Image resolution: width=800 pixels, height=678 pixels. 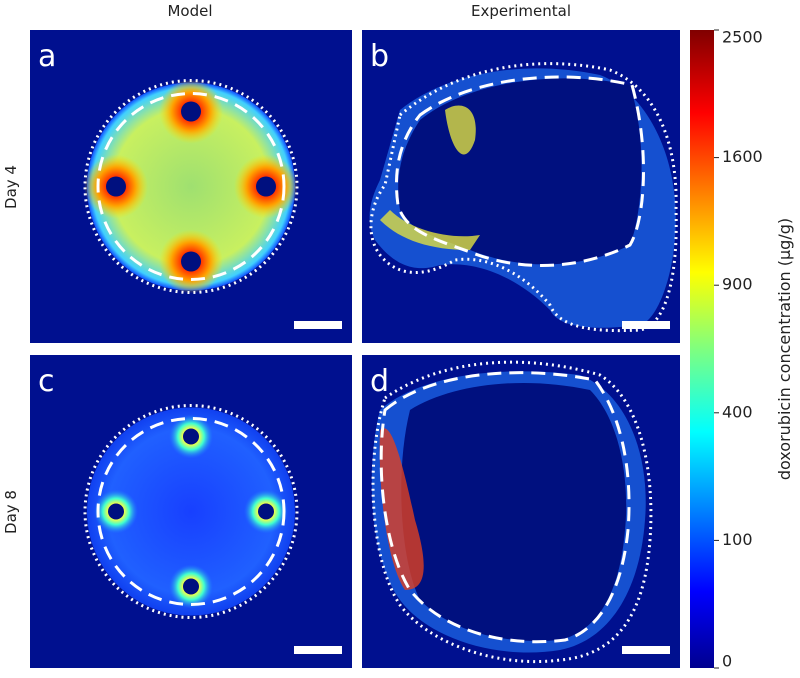 What do you see at coordinates (11, 187) in the screenshot?
I see `row-label: Day 4` at bounding box center [11, 187].